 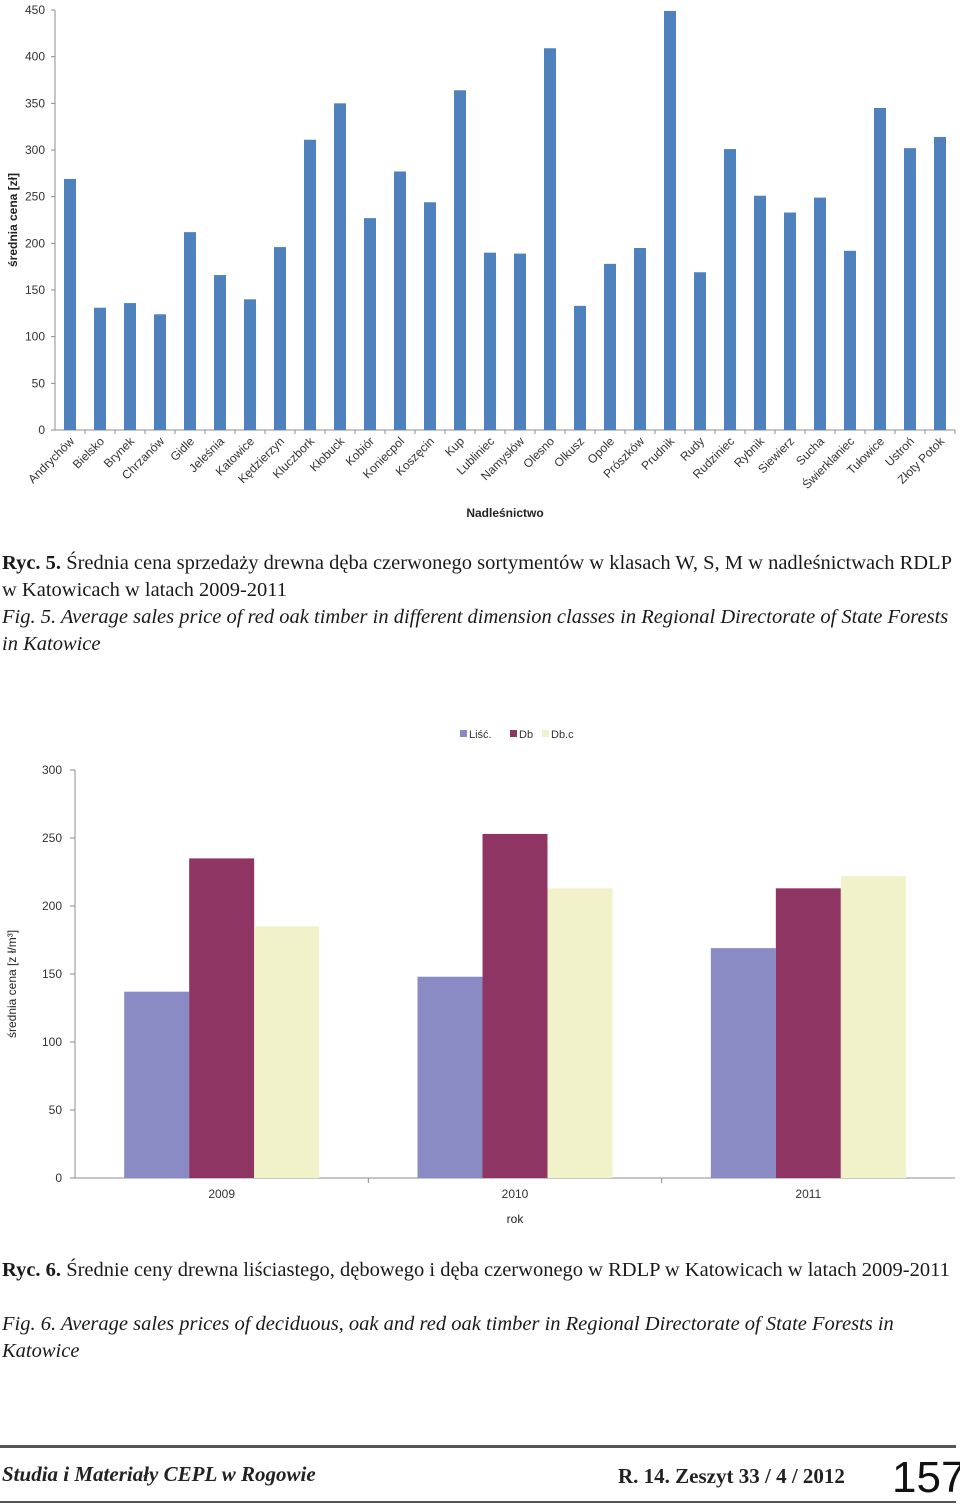 I want to click on footer-rule-bottom, so click(x=478, y=1502).